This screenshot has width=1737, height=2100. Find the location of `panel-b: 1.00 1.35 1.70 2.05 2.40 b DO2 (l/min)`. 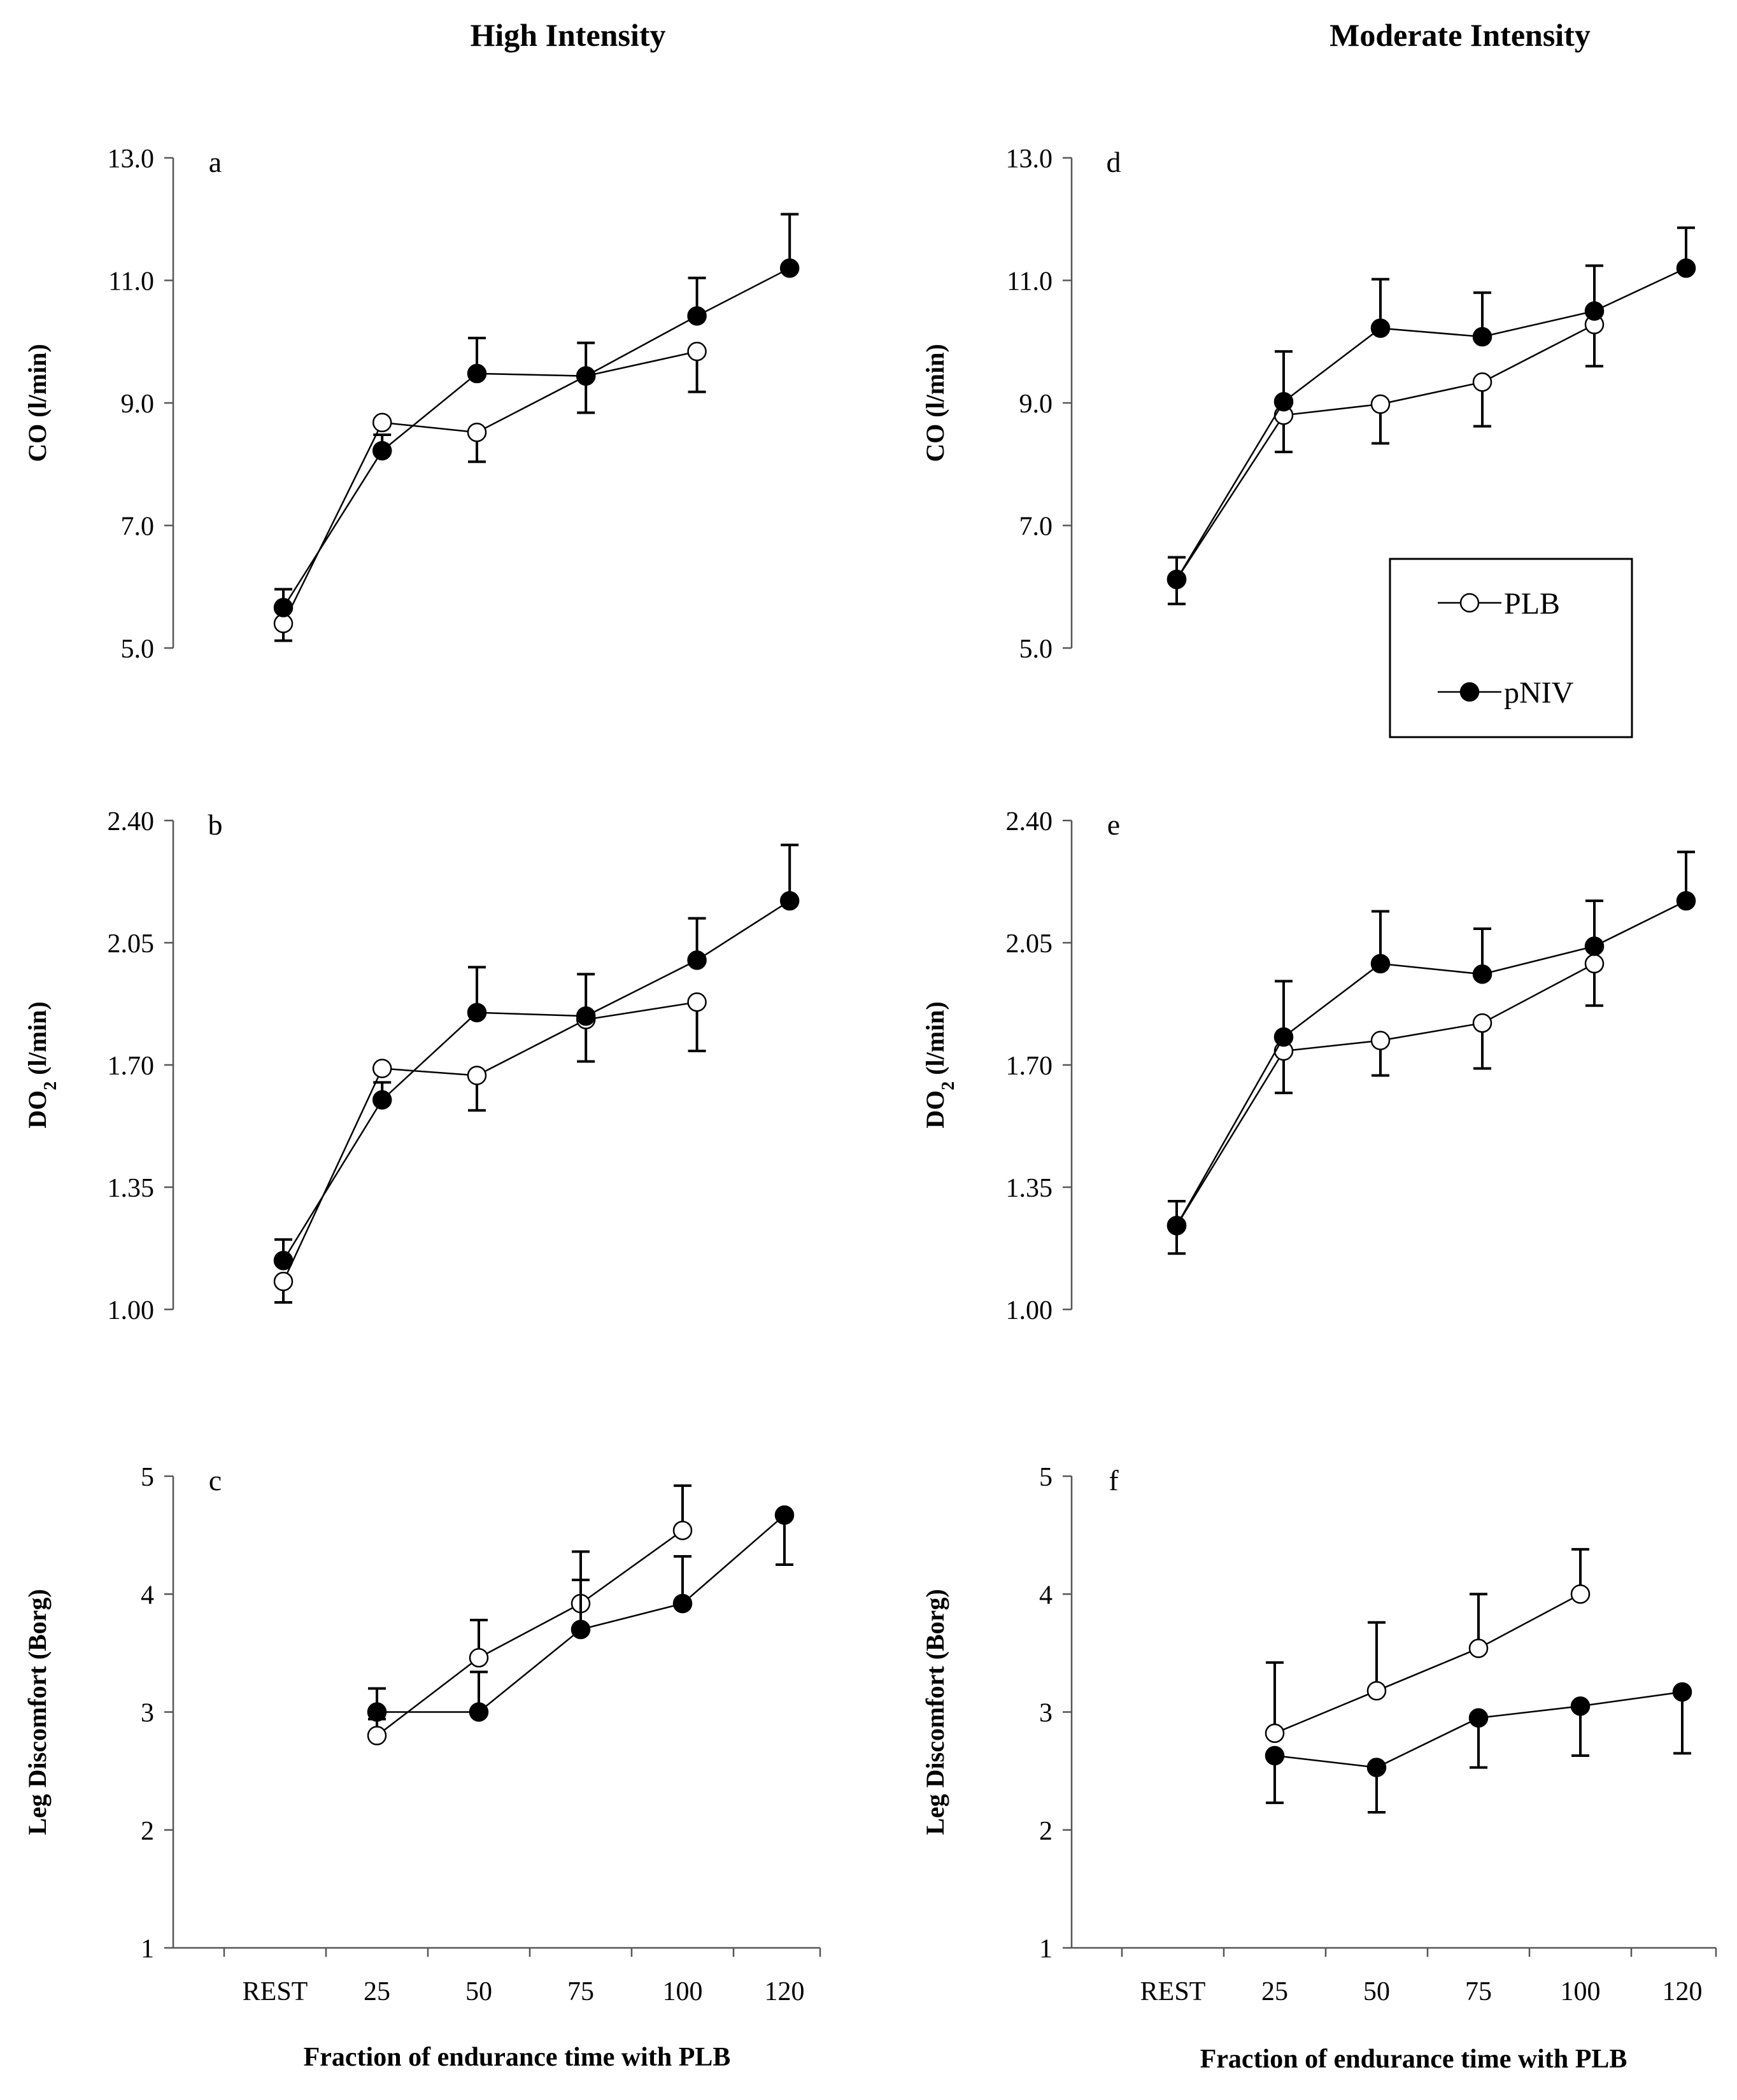

panel-b: 1.00 1.35 1.70 2.05 2.40 b DO2 (l/min) is located at coordinates (412, 1066).